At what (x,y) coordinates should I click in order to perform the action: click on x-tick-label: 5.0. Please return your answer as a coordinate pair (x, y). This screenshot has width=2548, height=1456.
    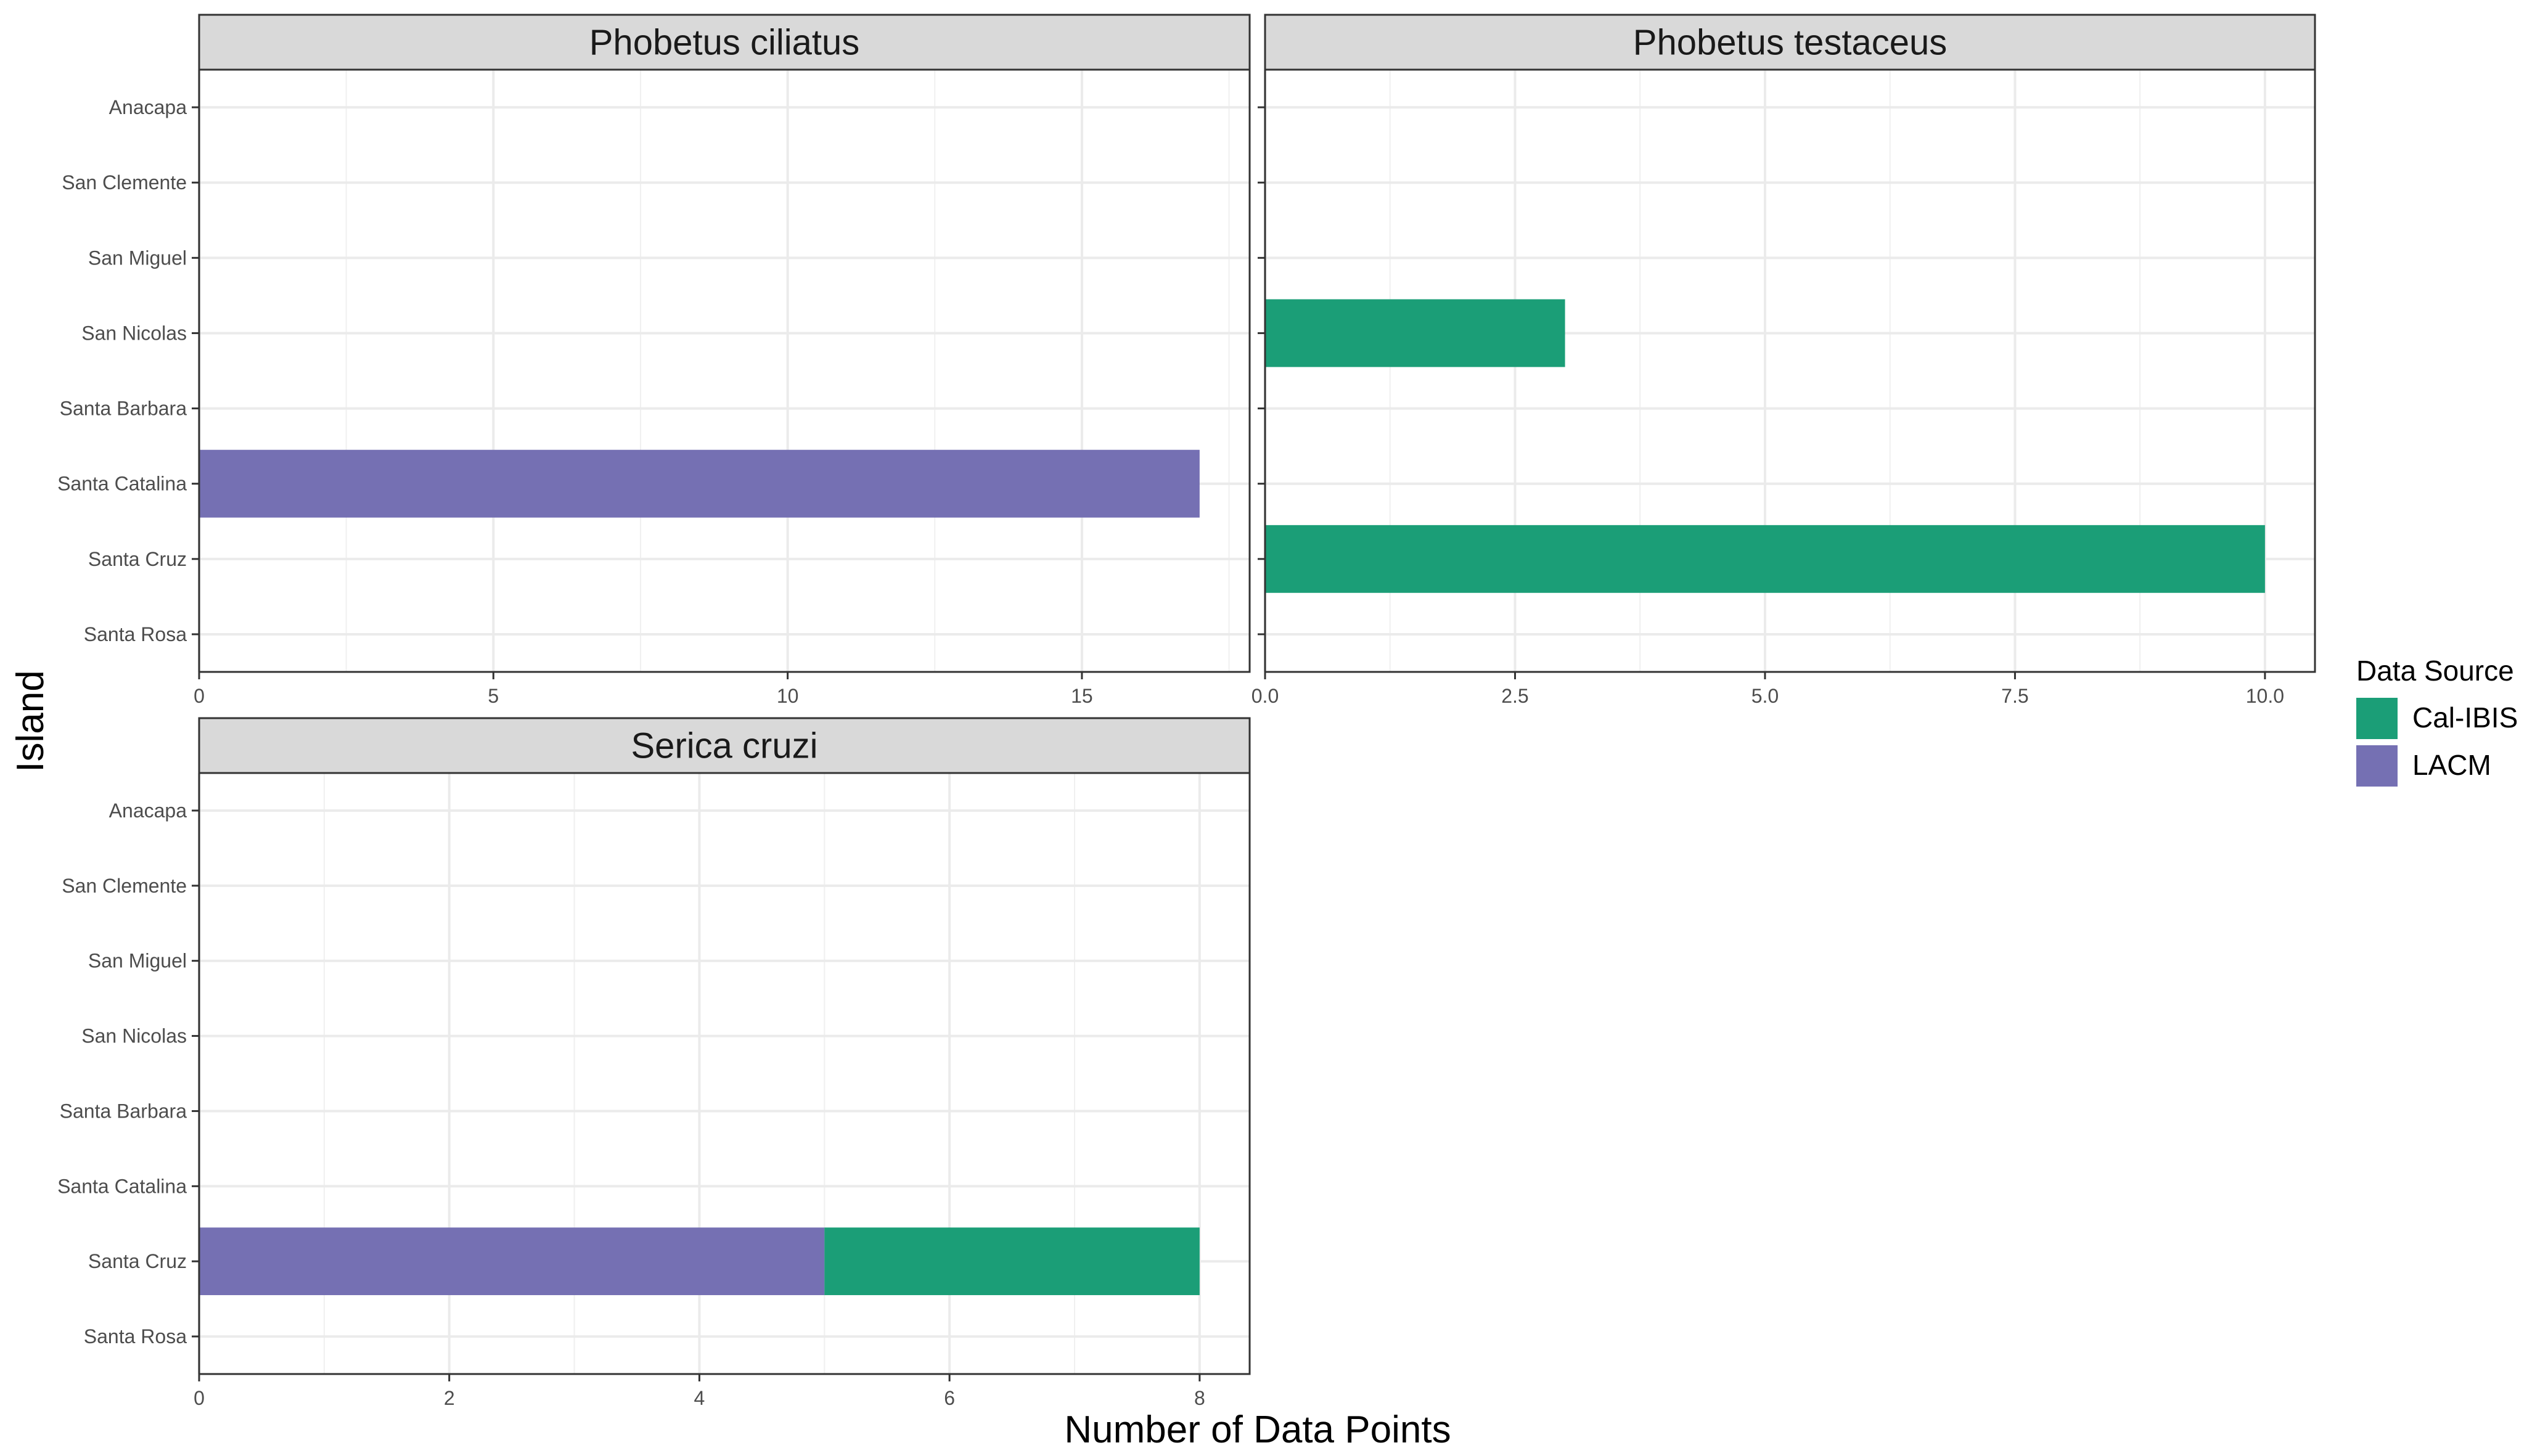
    Looking at the image, I should click on (1765, 696).